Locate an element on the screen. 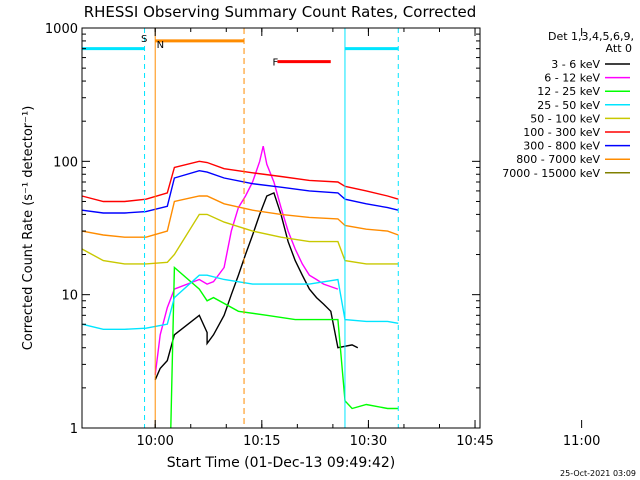 The width and height of the screenshot is (640, 480). x-tick-label: 10:30 is located at coordinates (368, 441).